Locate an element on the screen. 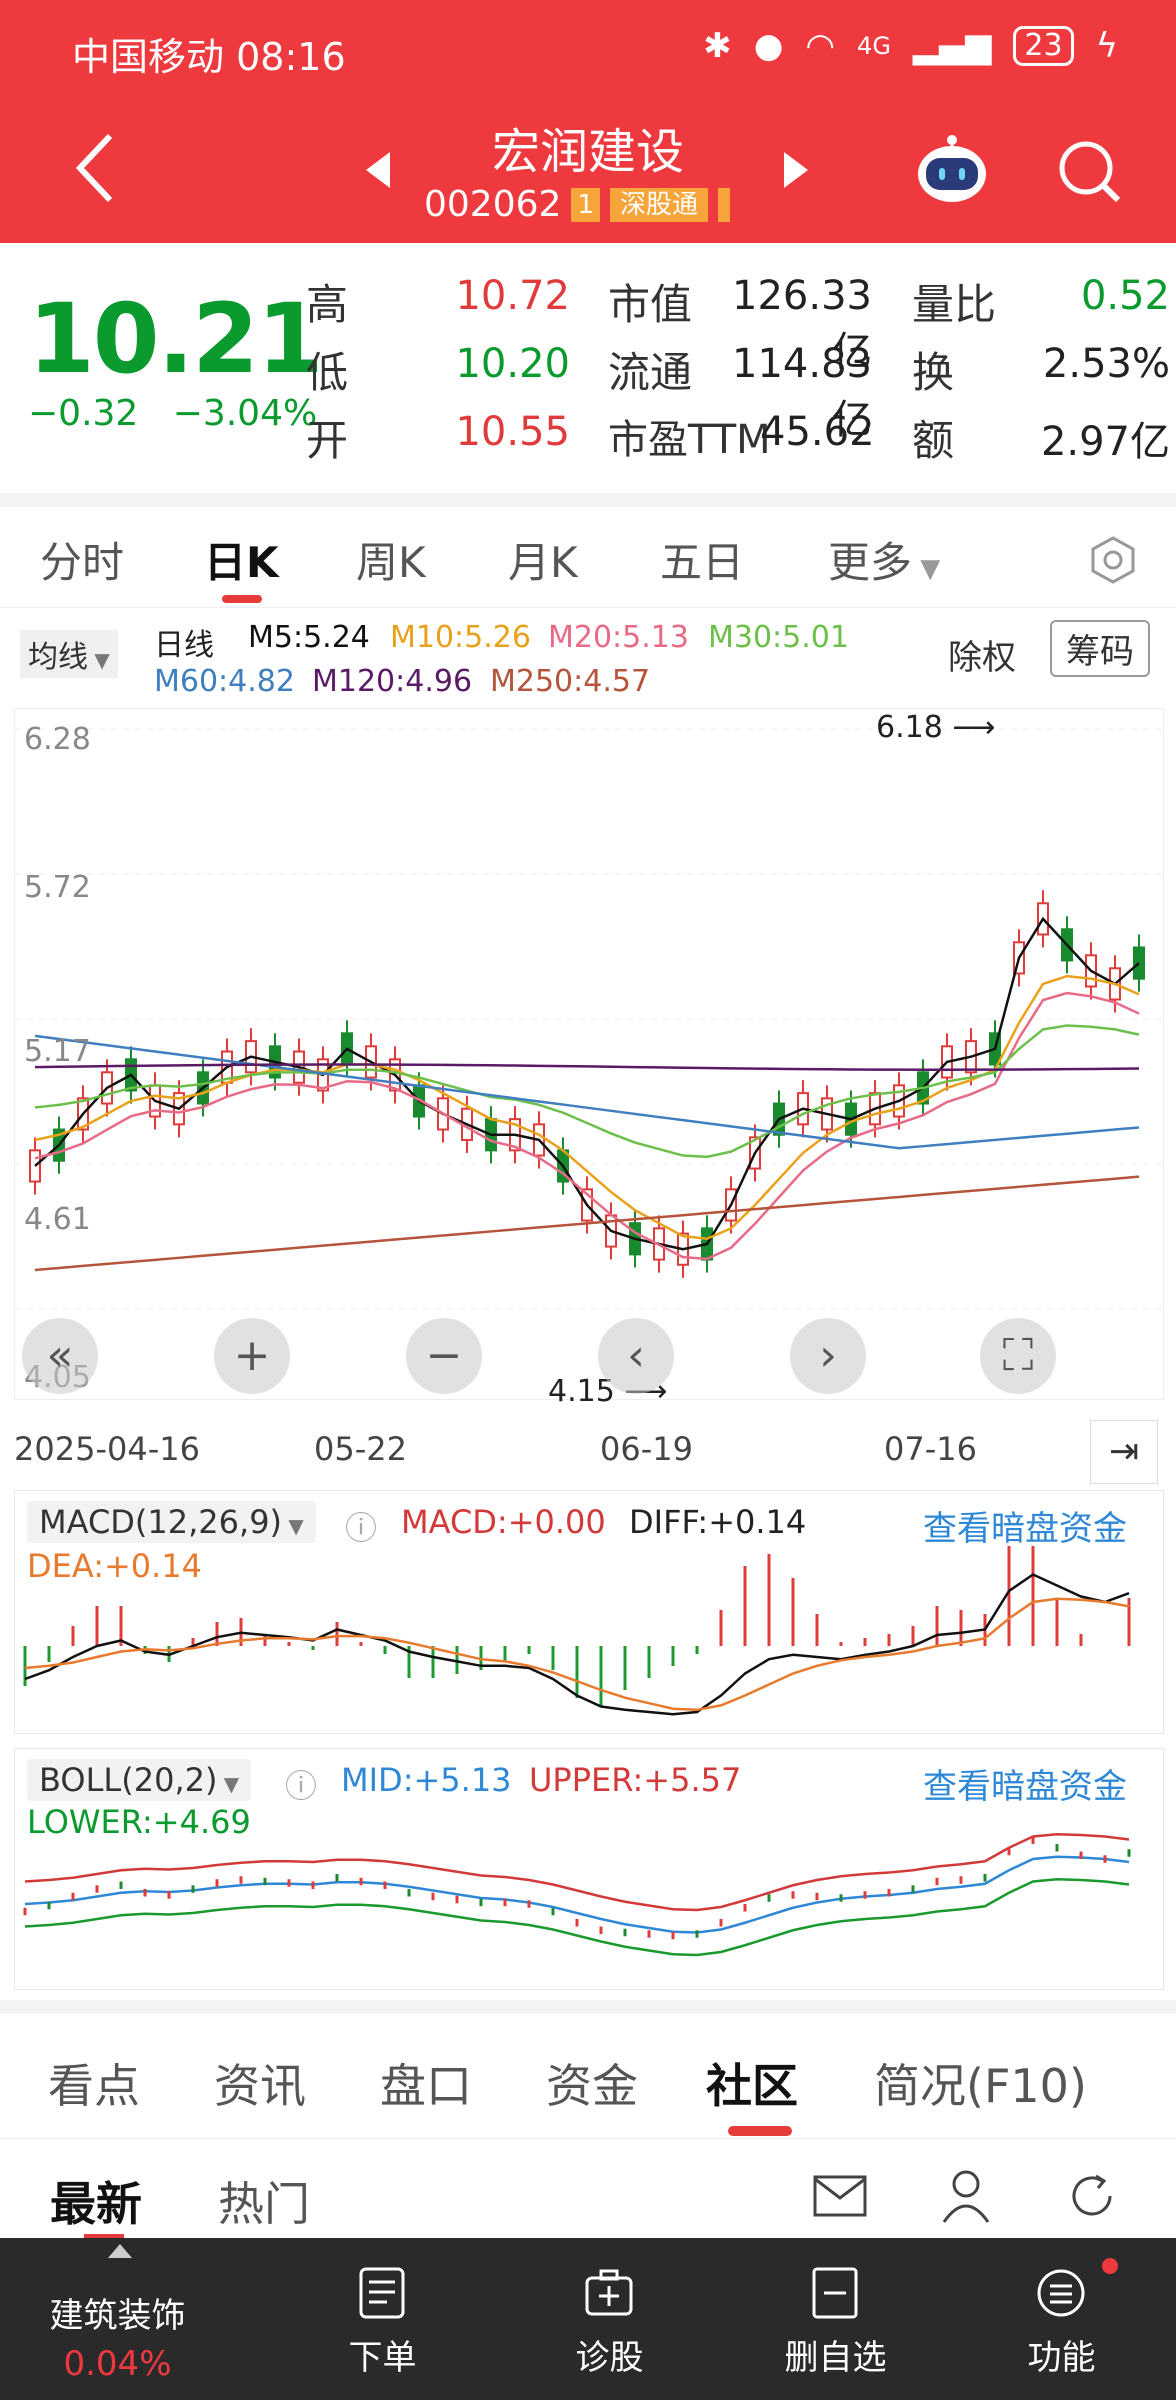 The width and height of the screenshot is (1176, 2400). order-button: 下单 is located at coordinates (382, 2319).